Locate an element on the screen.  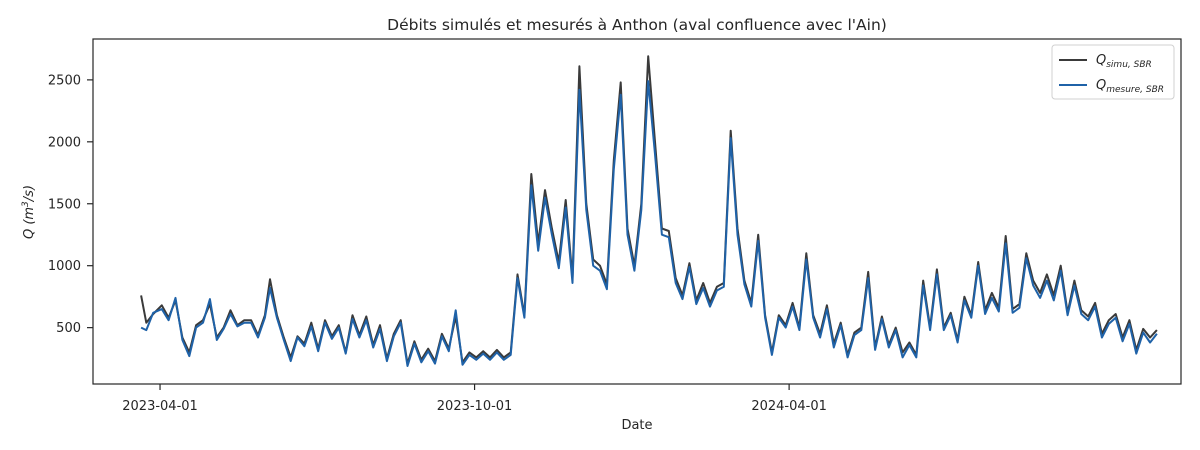
legend-label-simu: Qsimu, SBR is located at coordinates (1124, 61).